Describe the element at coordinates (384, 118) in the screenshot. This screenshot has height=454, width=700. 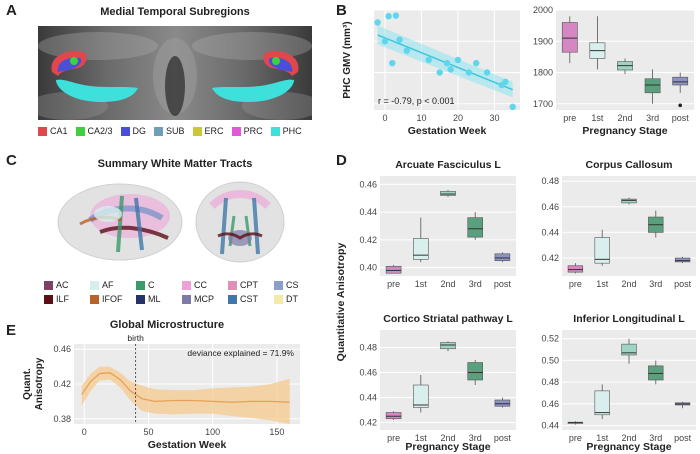
I see `x-tick-label: 0` at that location.